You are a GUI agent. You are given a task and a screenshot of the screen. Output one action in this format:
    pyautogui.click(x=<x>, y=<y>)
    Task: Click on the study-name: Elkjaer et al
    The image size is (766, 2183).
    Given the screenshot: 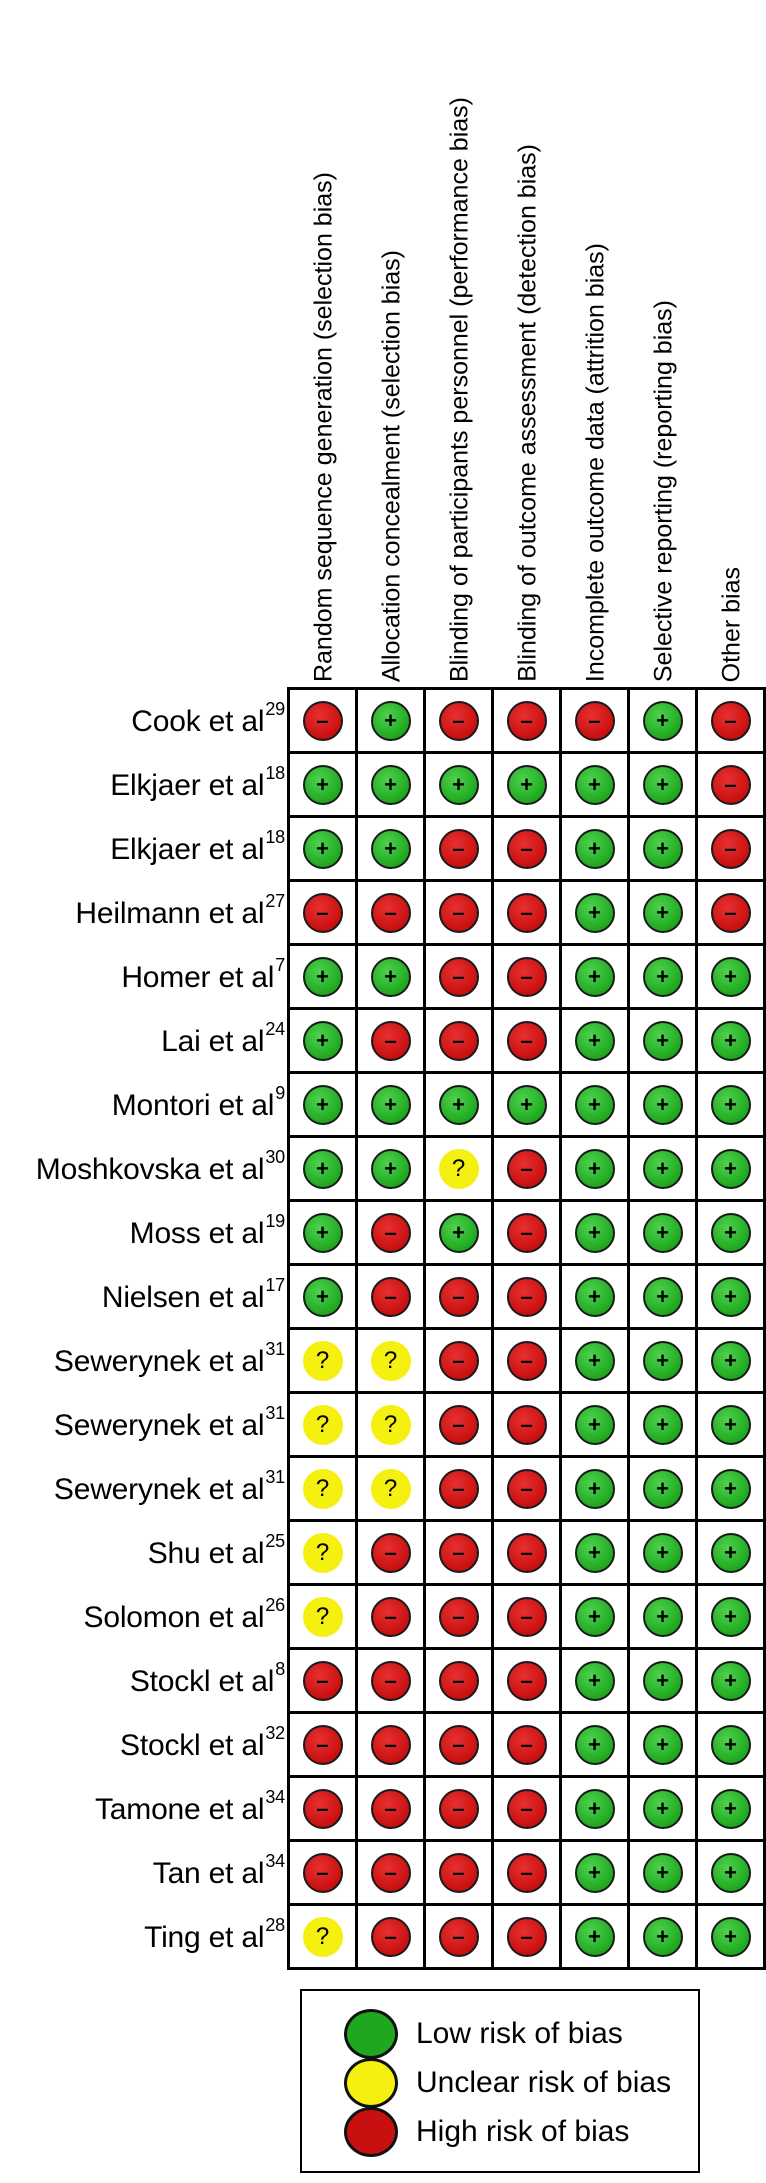 What is the action you would take?
    pyautogui.click(x=187, y=785)
    